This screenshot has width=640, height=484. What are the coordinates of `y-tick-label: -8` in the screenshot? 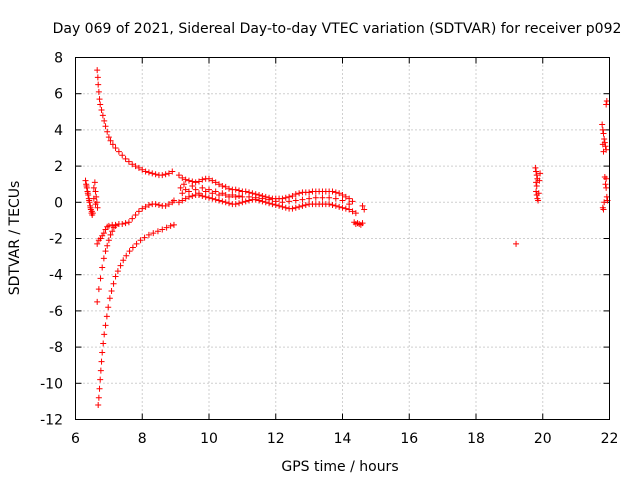 It's located at (56, 348).